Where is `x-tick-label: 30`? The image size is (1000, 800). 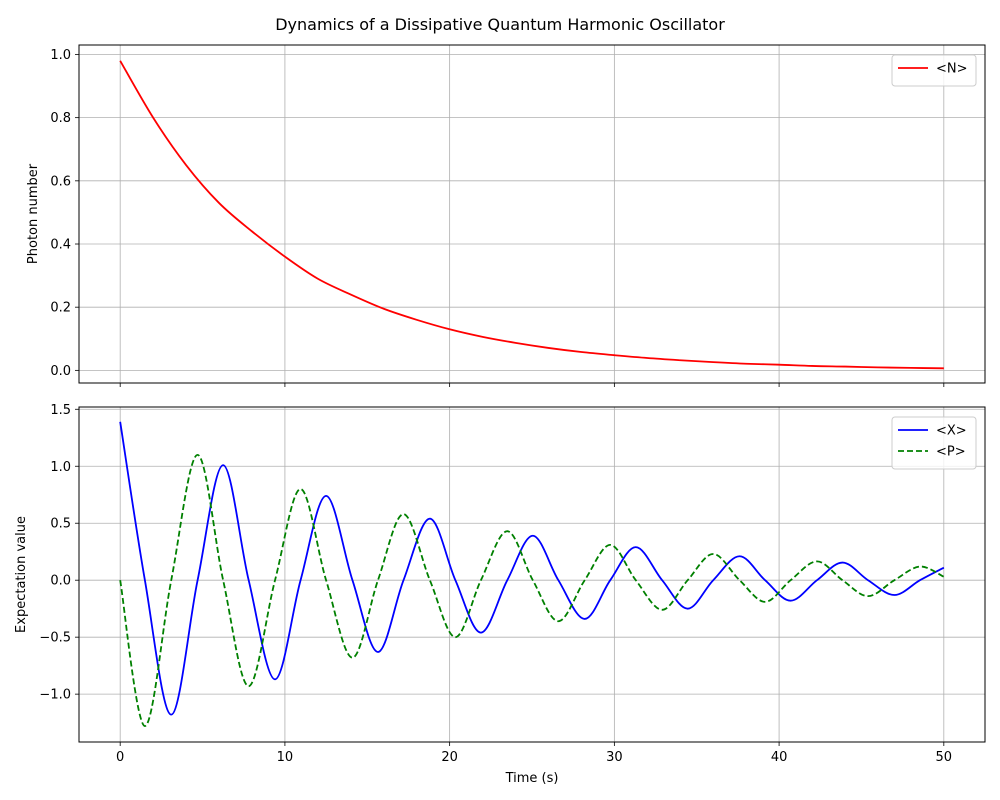
x-tick-label: 30 is located at coordinates (614, 757).